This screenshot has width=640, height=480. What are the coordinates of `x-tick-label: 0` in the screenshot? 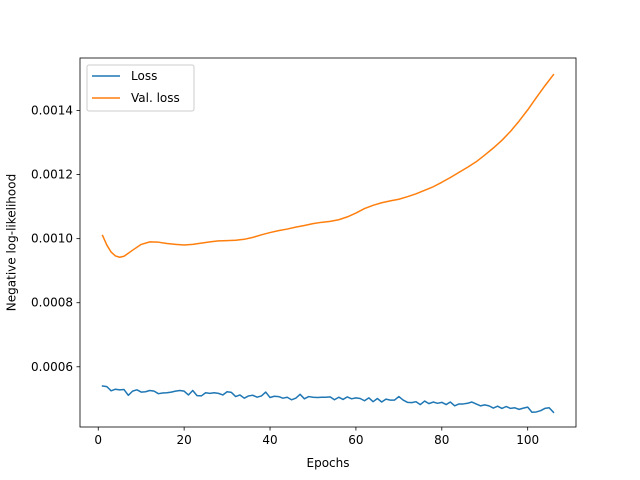 It's located at (98, 440).